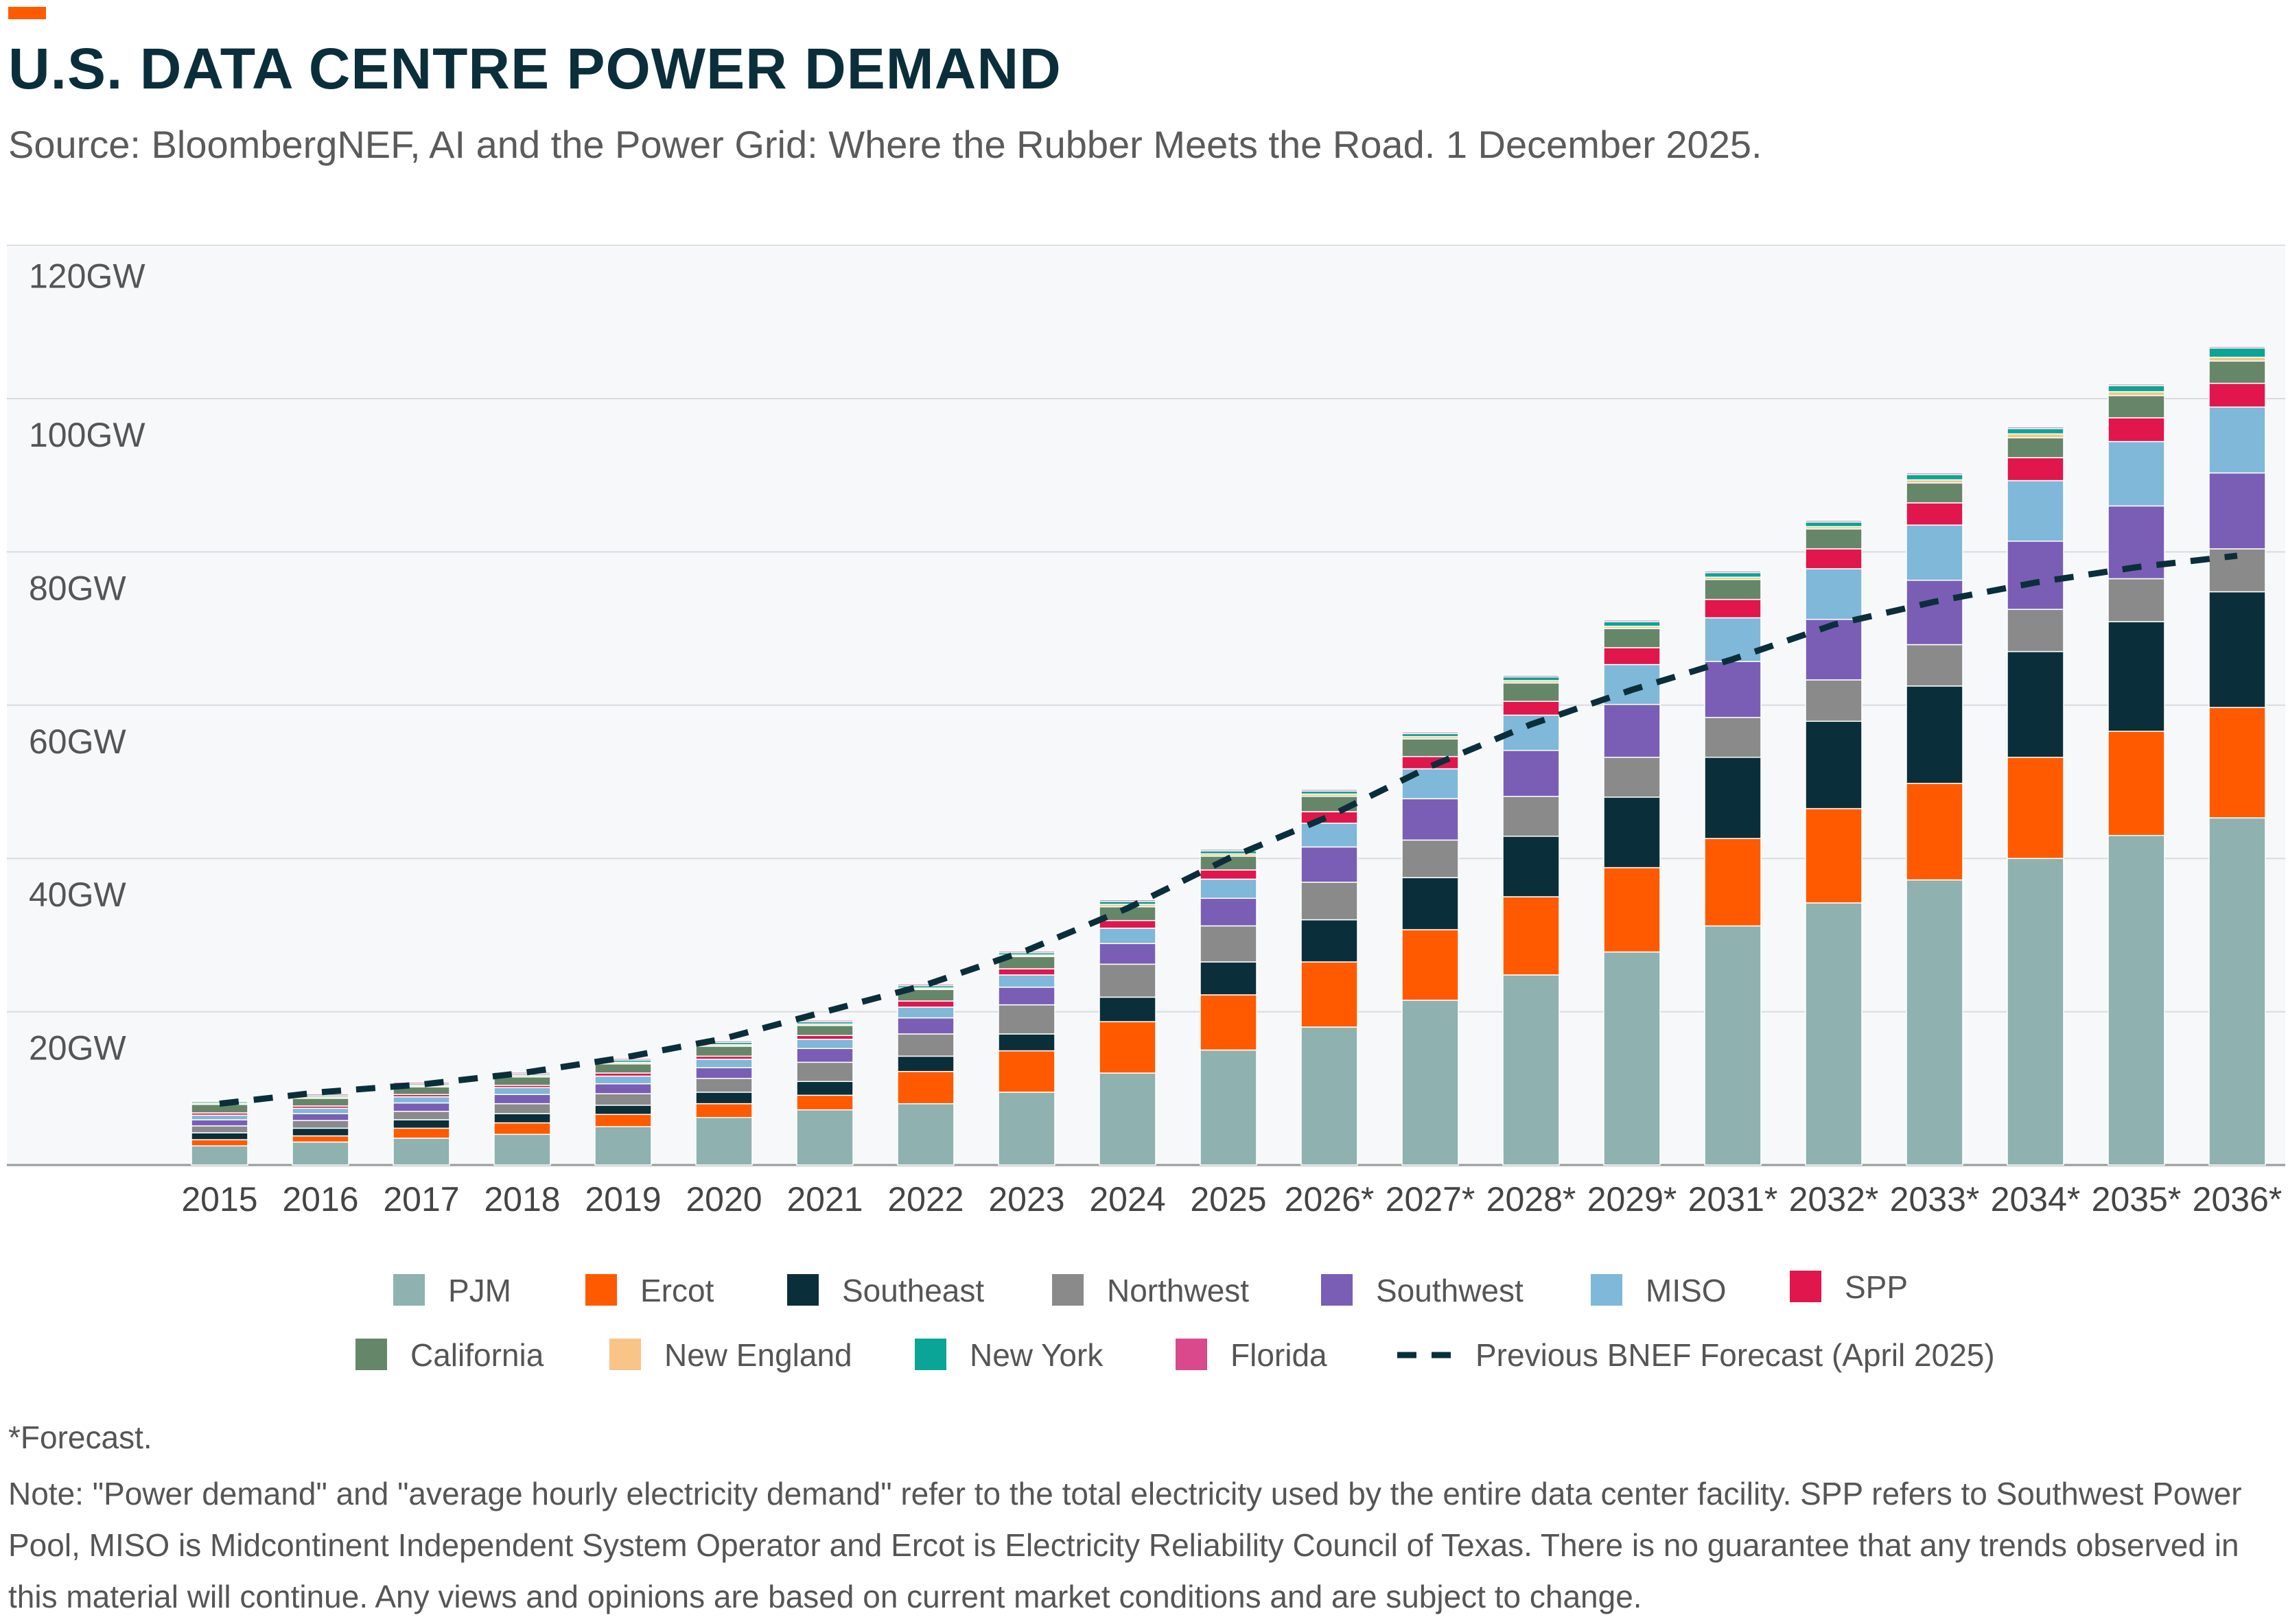 The image size is (2288, 1624). Describe the element at coordinates (677, 1290) in the screenshot. I see `legend-label: Ercot` at that location.